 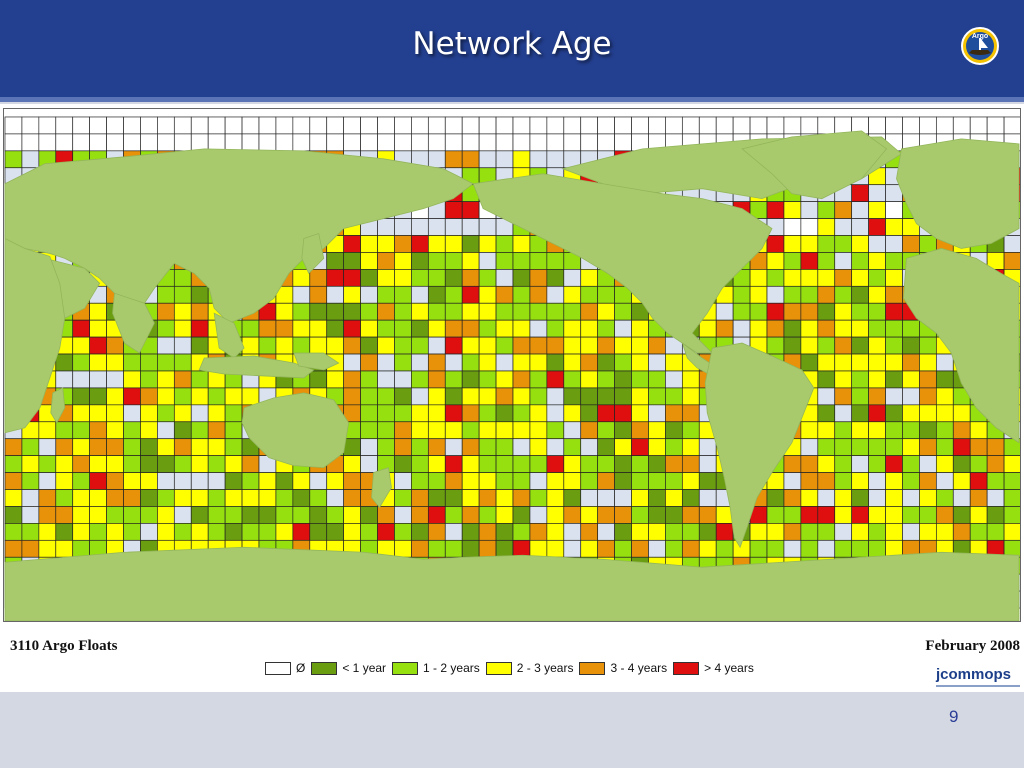 I want to click on land-indonesia, so click(x=256, y=367).